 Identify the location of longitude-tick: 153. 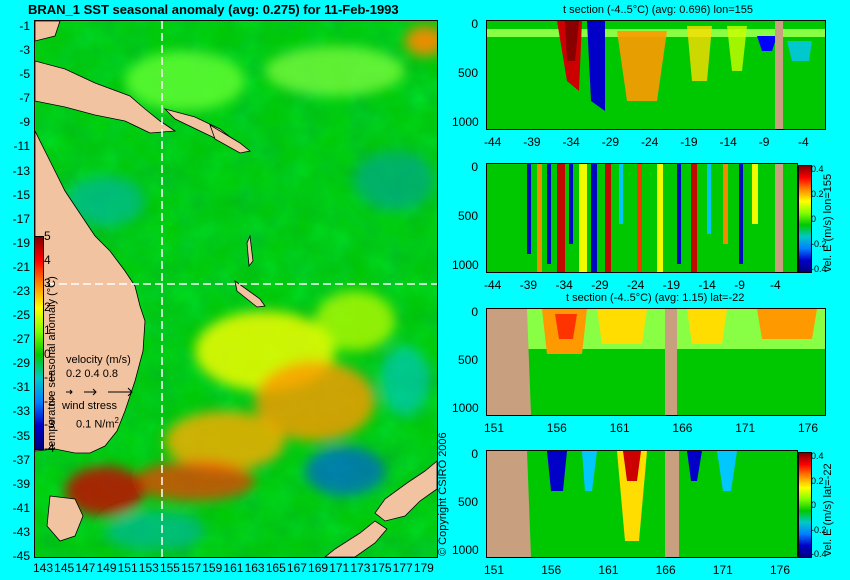
(148, 568).